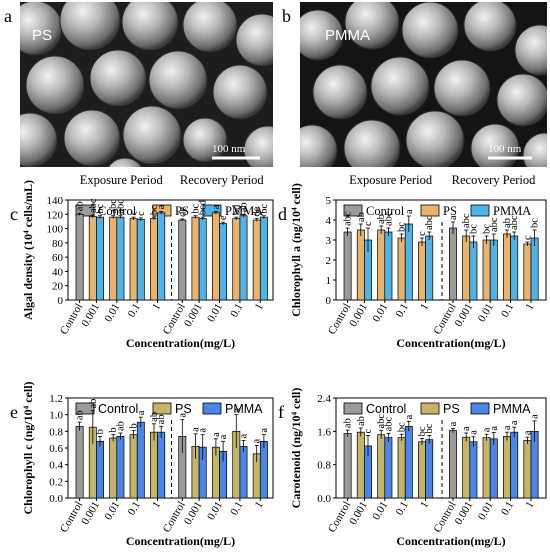  Describe the element at coordinates (529, 307) in the screenshot. I see `x-tick-label: 1` at that location.